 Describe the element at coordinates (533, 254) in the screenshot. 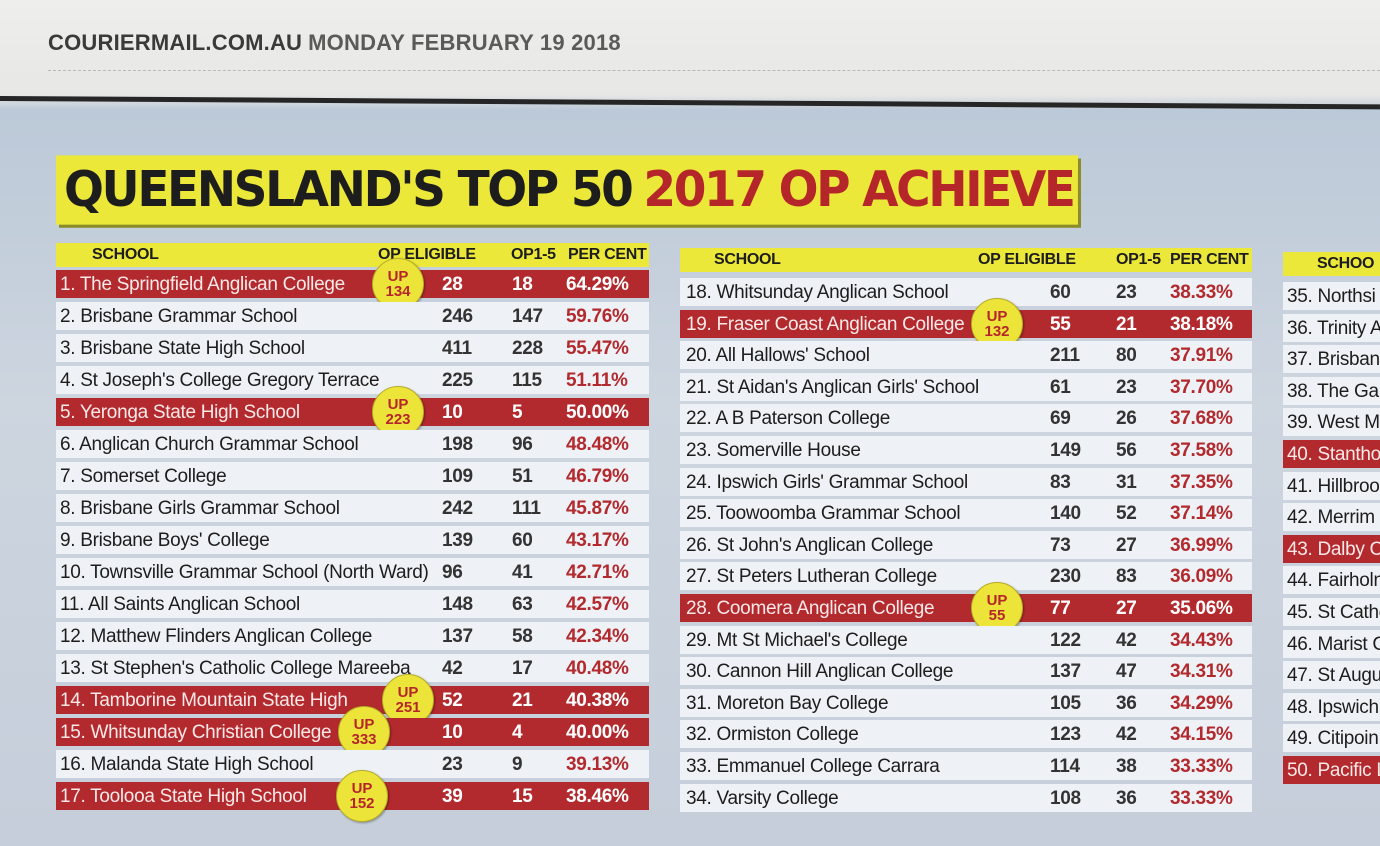

I see `header-op1-5: OP1-5` at that location.